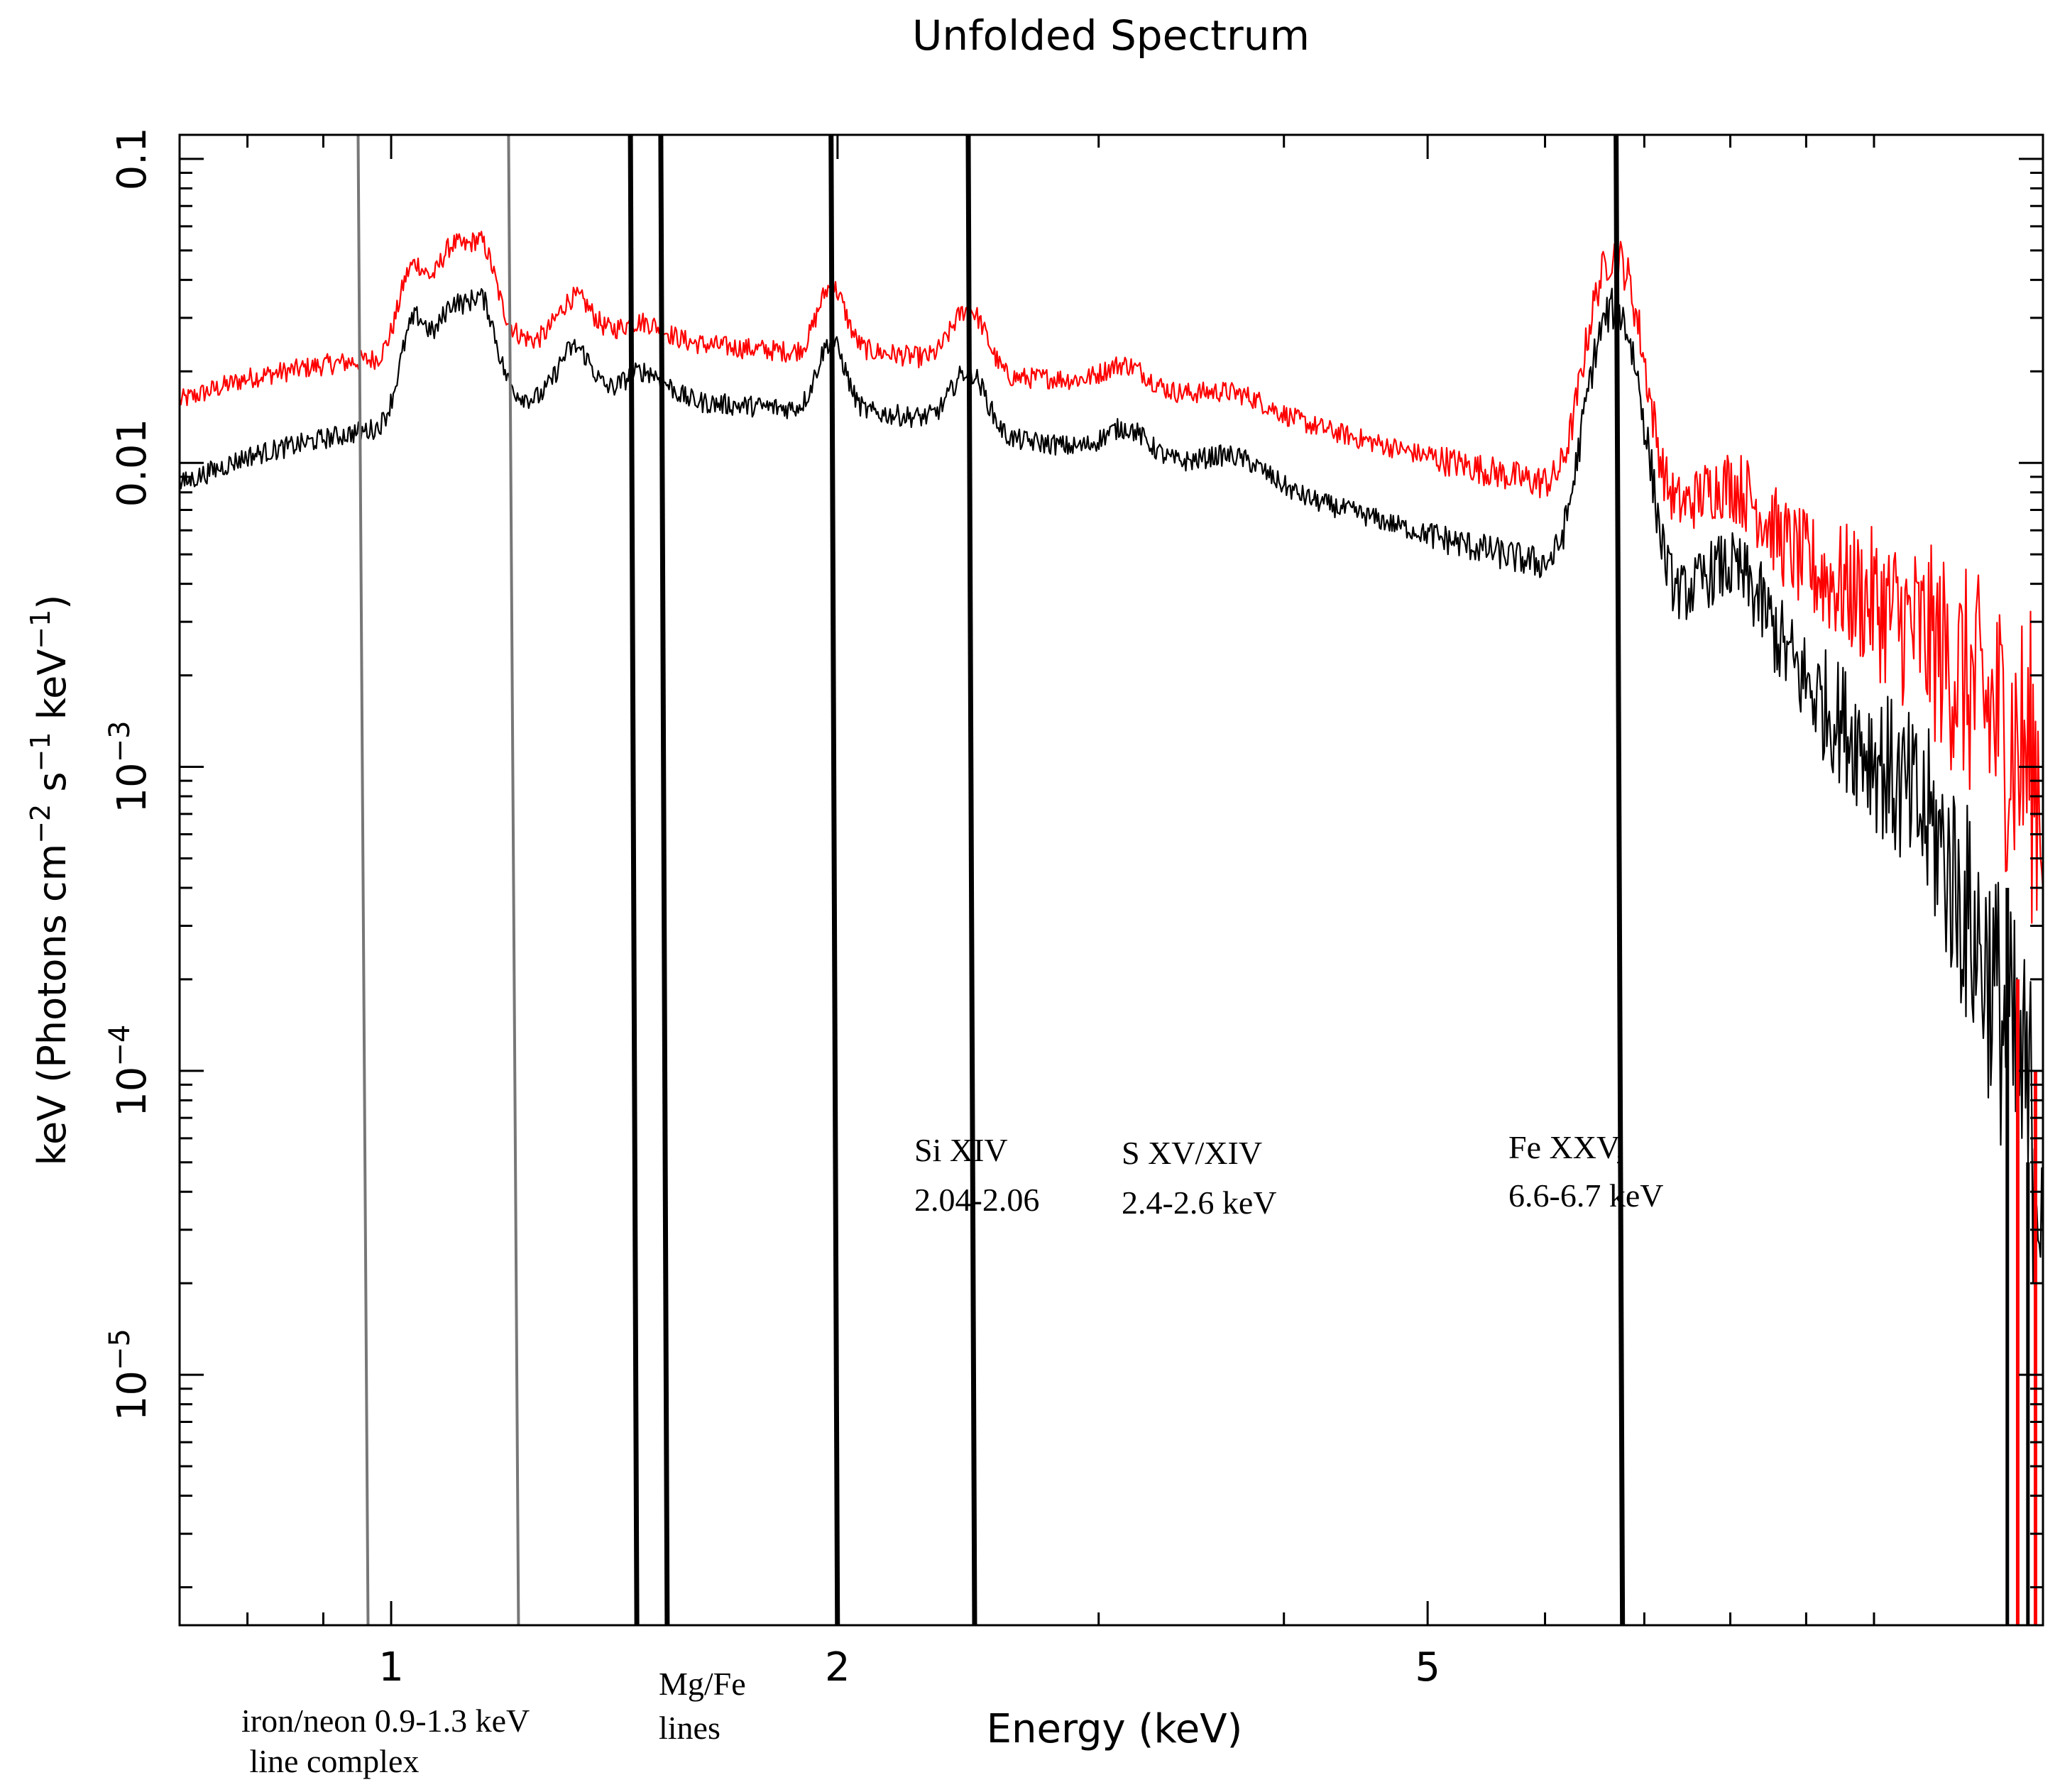 The height and width of the screenshot is (1792, 2060). What do you see at coordinates (330, 1761) in the screenshot?
I see `annotation-line: line complex` at bounding box center [330, 1761].